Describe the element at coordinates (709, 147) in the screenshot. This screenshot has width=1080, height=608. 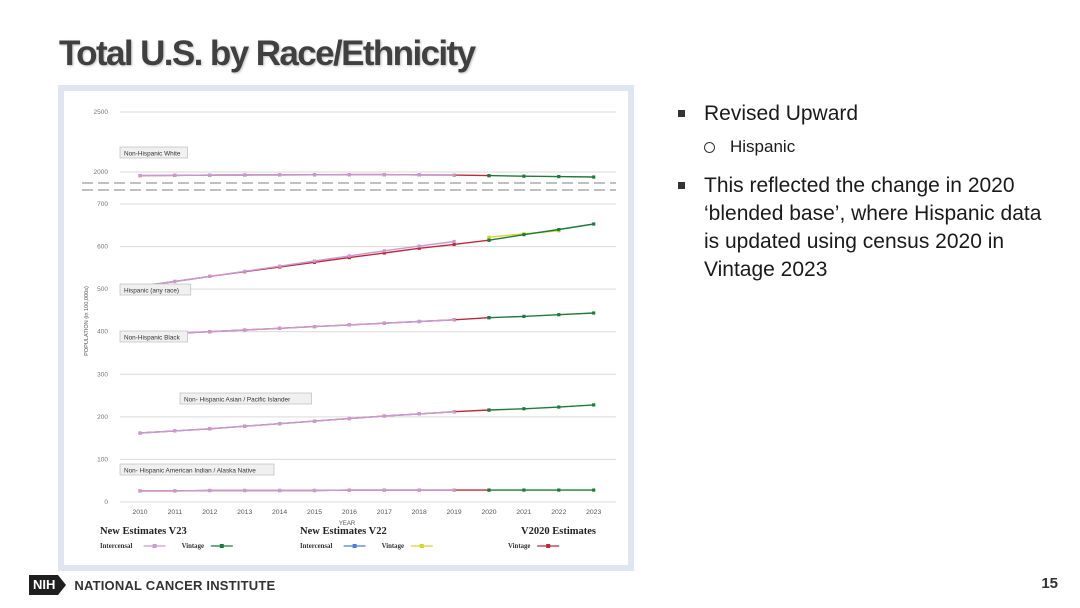
I see `circle-bullet-icon` at that location.